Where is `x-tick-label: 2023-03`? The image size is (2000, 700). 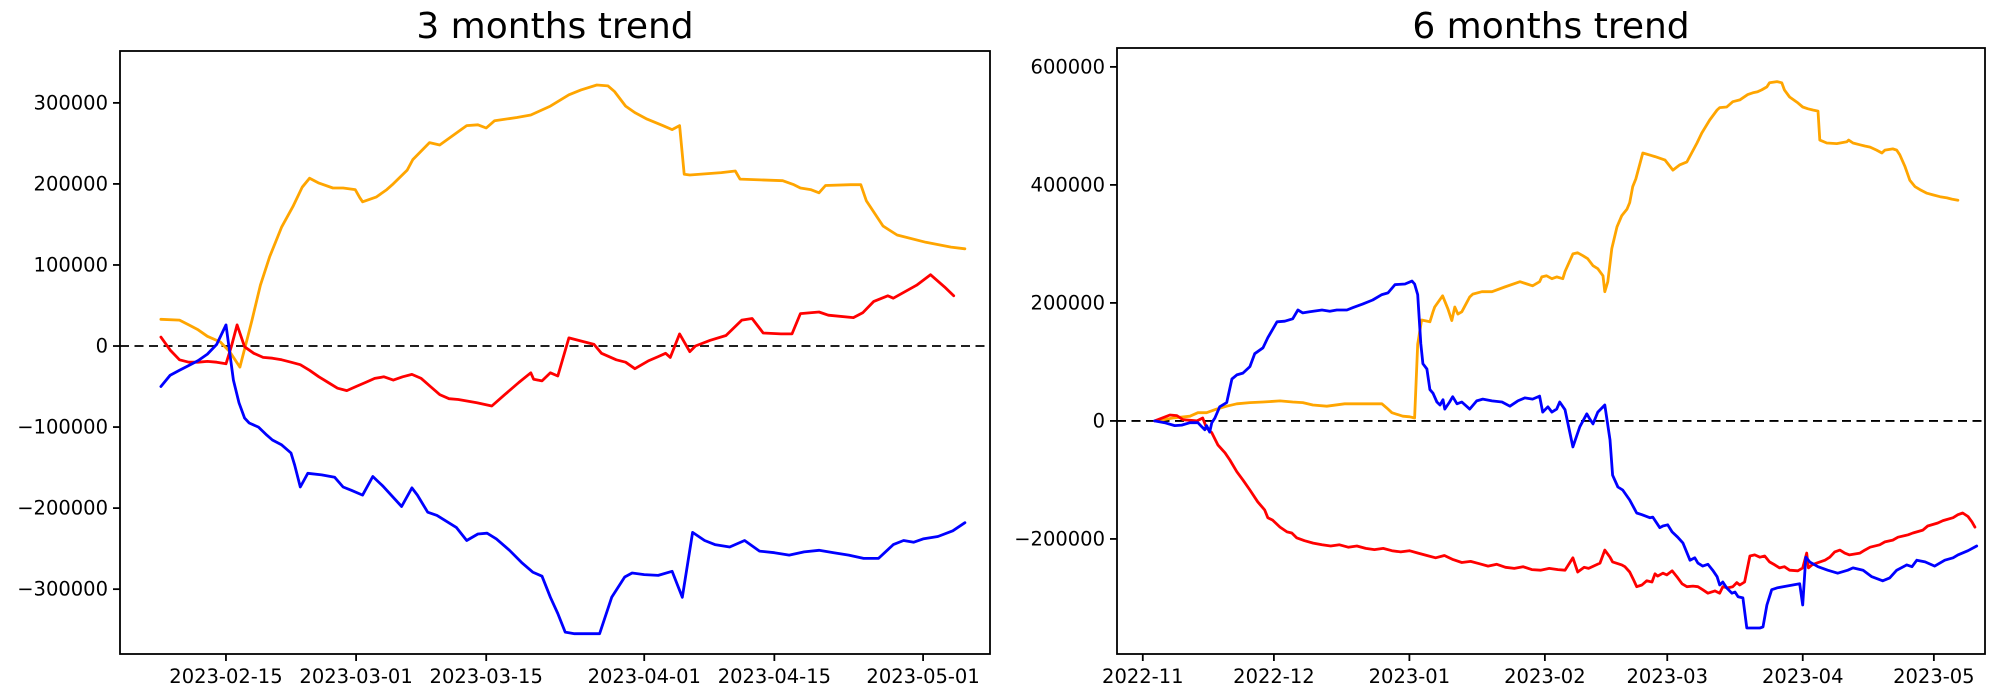
x-tick-label: 2023-03 is located at coordinates (1667, 676).